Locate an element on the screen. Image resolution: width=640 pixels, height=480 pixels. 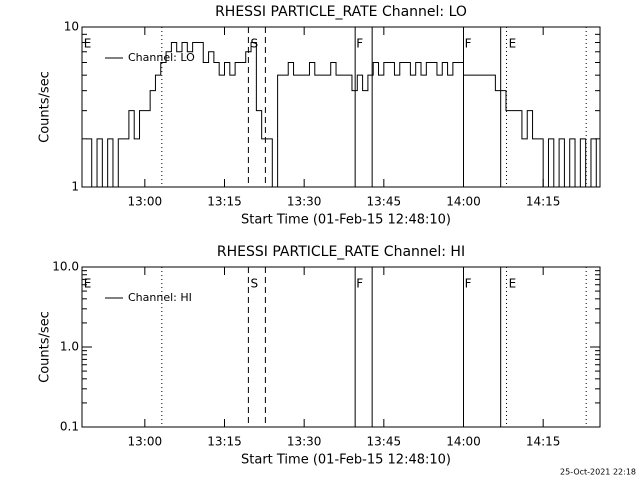
y-tick-label: 1.0 is located at coordinates (69, 347).